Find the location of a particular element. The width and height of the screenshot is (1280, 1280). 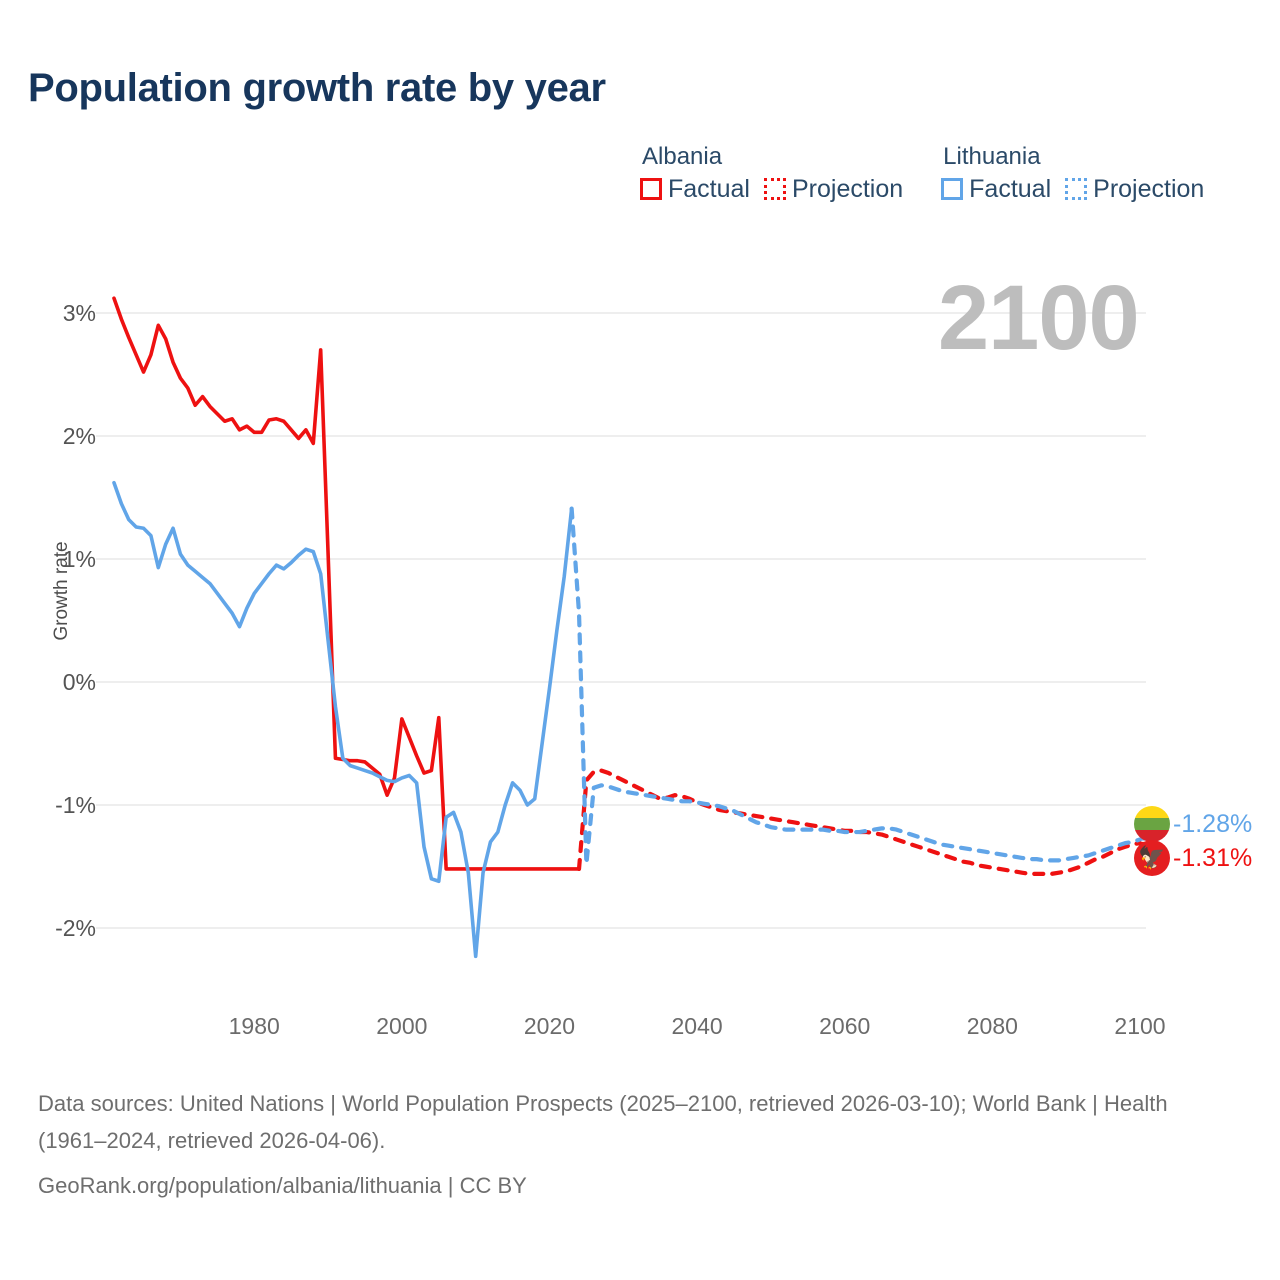

x-tick-label: 2040 is located at coordinates (697, 1026).